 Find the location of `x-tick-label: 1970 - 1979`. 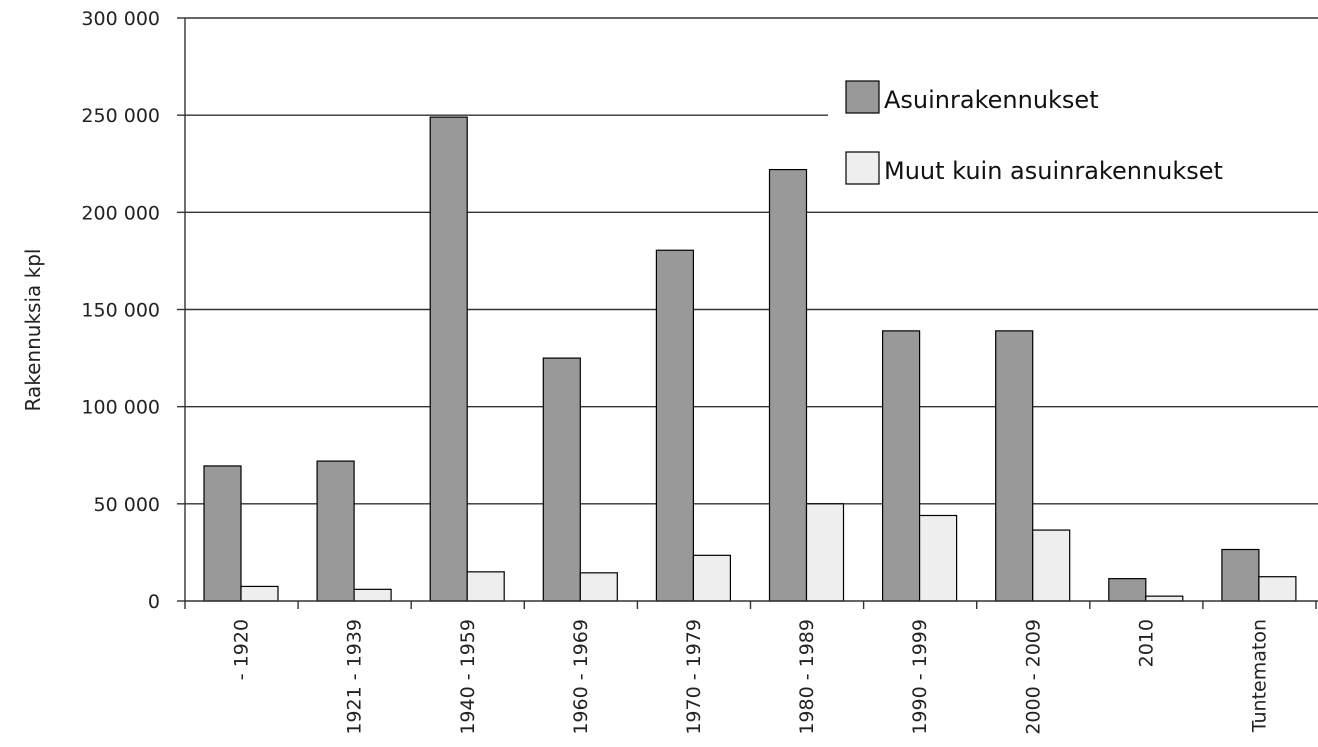

x-tick-label: 1970 - 1979 is located at coordinates (694, 677).